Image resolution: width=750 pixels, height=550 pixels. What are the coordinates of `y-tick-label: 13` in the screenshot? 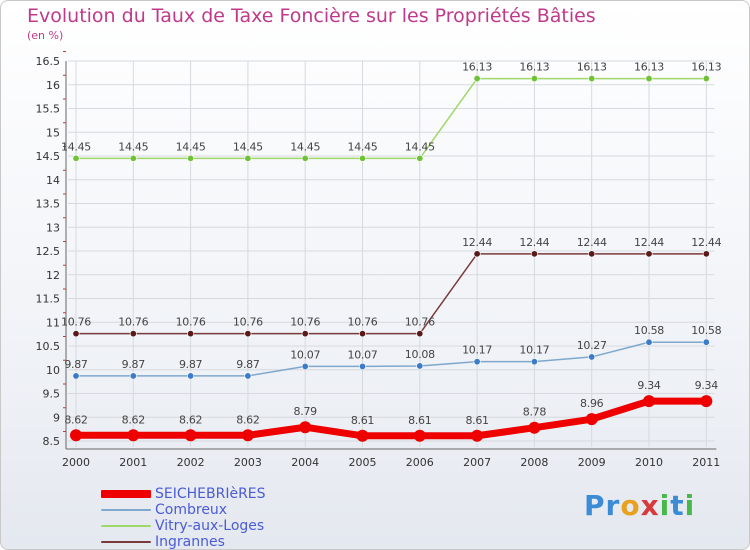 It's located at (53, 227).